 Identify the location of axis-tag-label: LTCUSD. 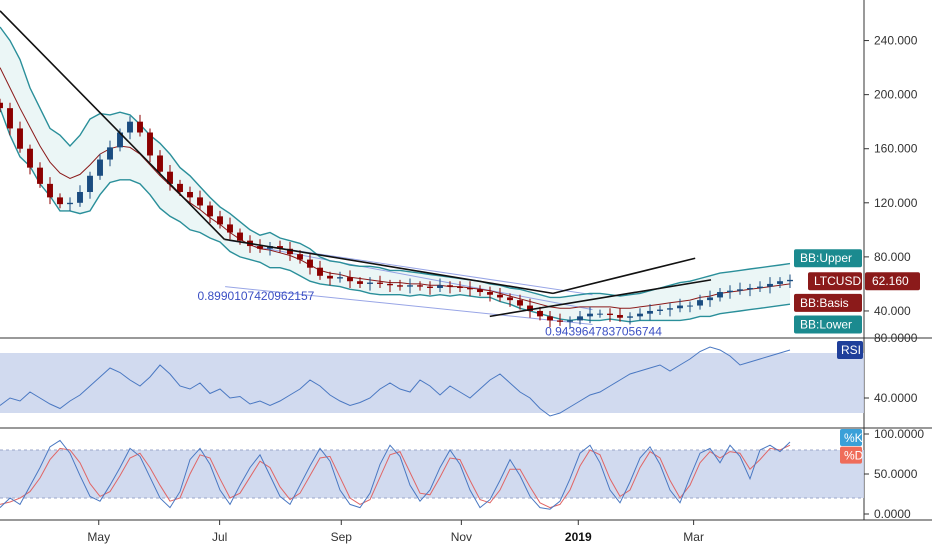
(837, 281).